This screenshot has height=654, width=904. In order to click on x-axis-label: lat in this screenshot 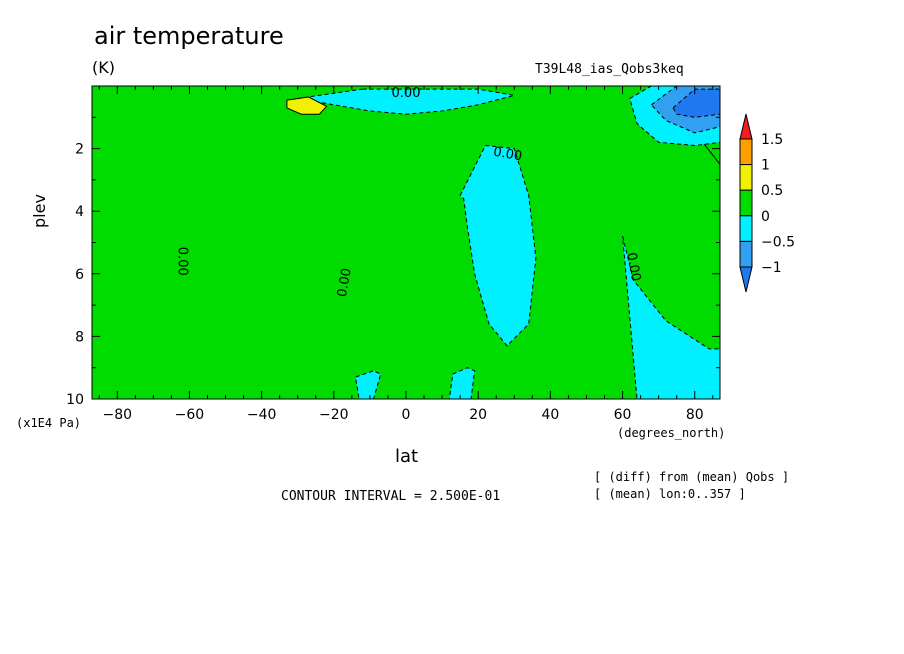, I will do `click(407, 456)`.